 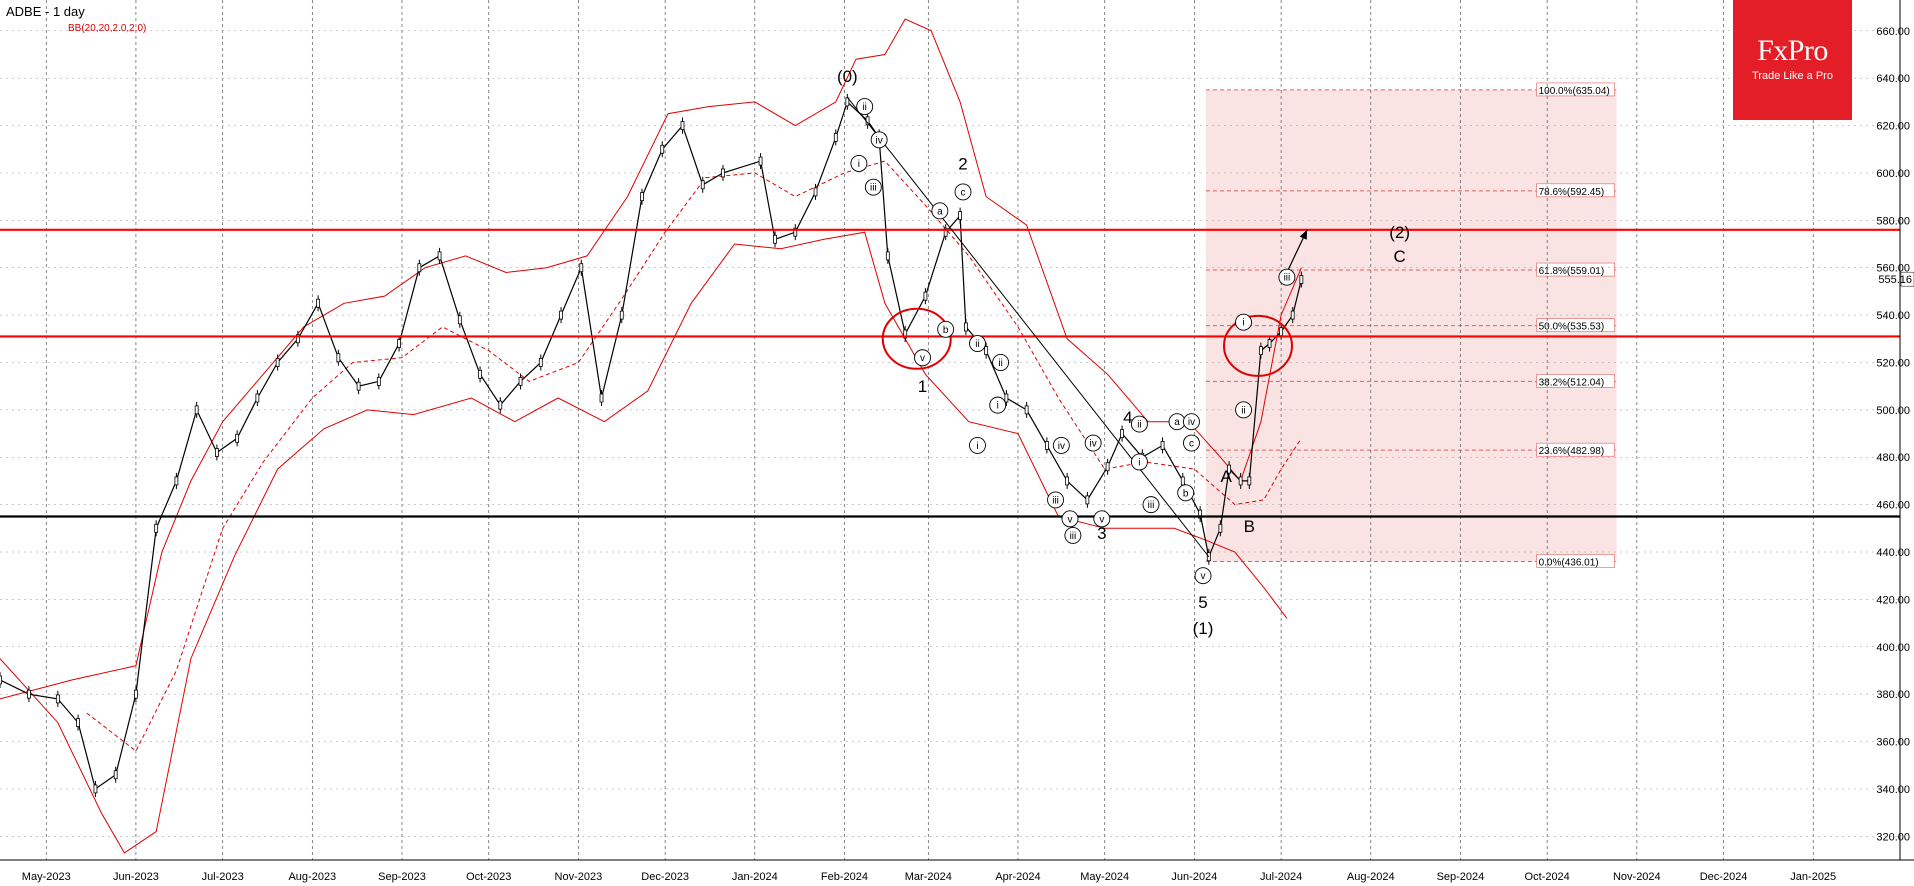 I want to click on wave-label-39: C, so click(x=1400, y=256).